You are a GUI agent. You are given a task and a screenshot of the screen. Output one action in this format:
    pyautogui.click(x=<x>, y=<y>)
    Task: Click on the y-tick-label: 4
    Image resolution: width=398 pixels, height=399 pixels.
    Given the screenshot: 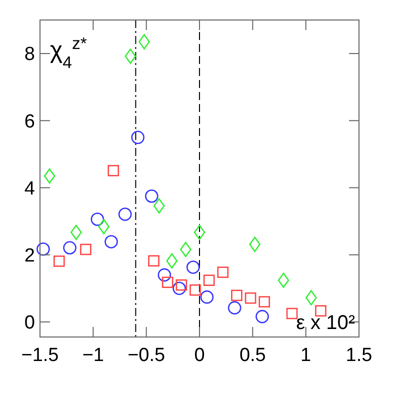 What is the action you would take?
    pyautogui.click(x=30, y=189)
    